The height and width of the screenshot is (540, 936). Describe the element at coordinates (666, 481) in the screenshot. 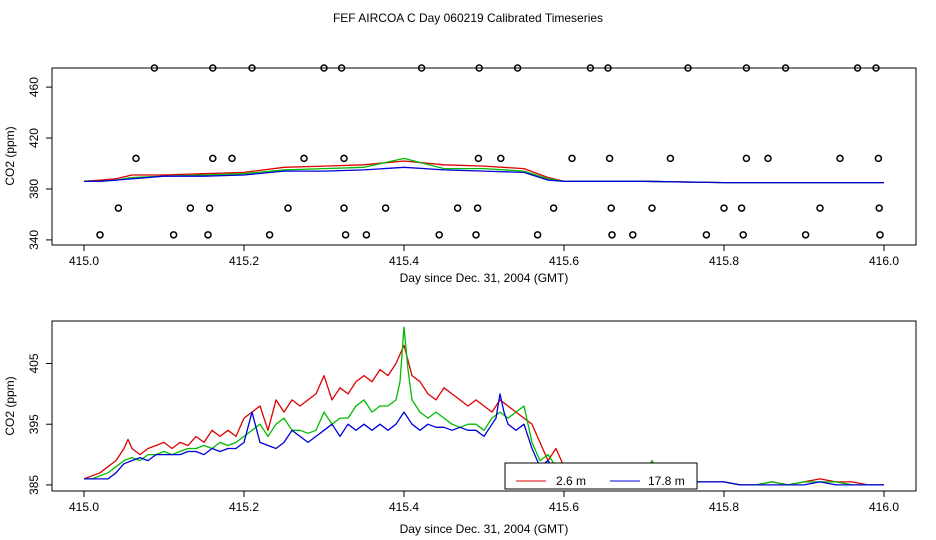

I see `legend-label-17-8m: 17.8 m` at that location.